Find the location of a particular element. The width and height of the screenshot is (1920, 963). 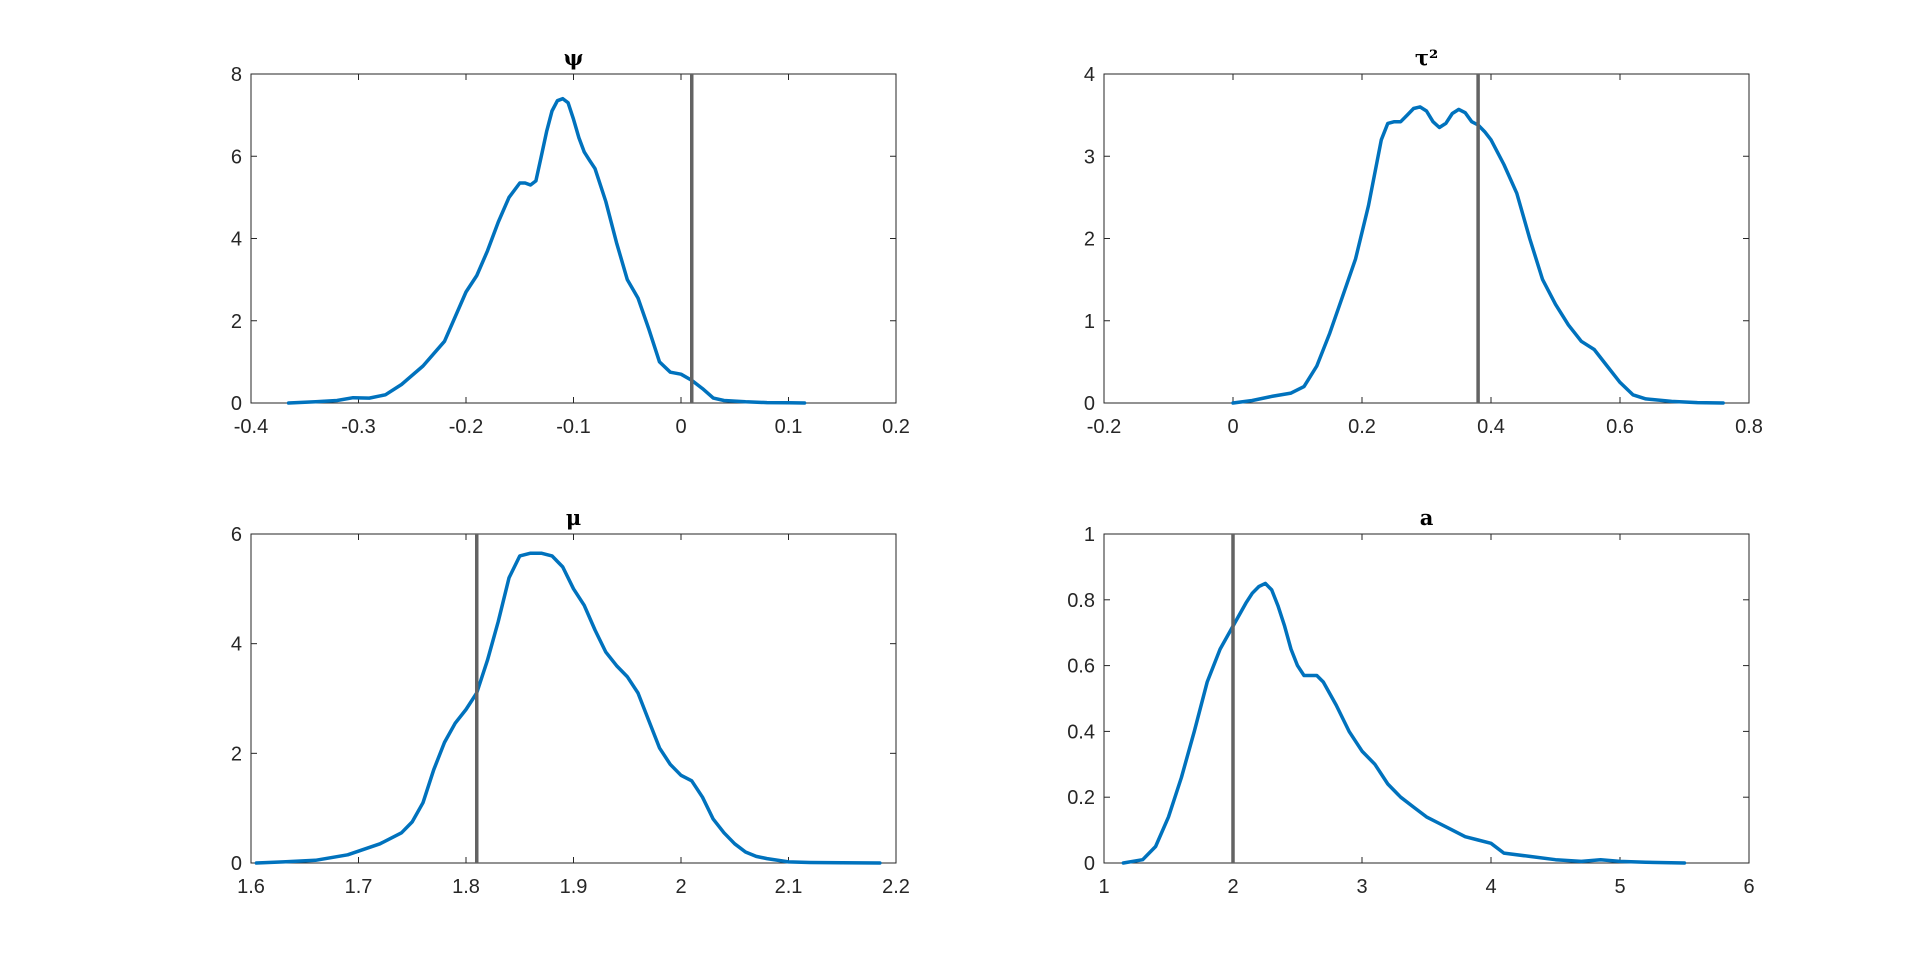

x-tick-label: 0.4 is located at coordinates (1491, 427).